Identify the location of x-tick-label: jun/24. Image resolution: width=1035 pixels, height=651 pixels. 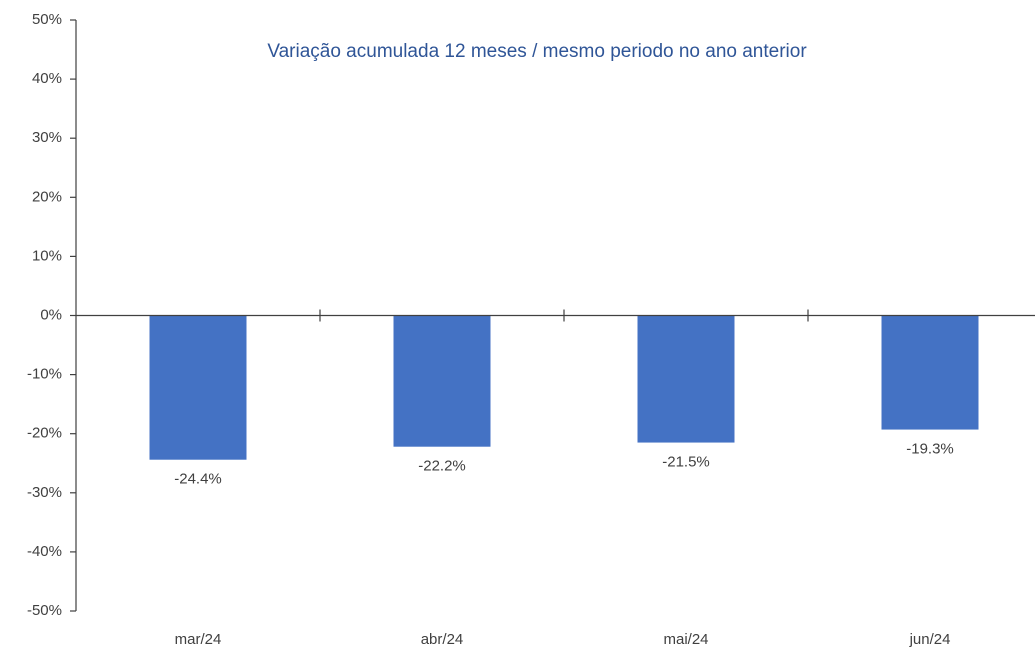
(930, 639).